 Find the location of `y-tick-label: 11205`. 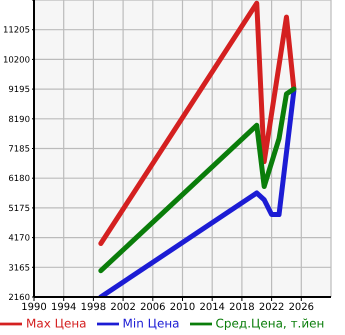

y-tick-label: 11205 is located at coordinates (16, 31).